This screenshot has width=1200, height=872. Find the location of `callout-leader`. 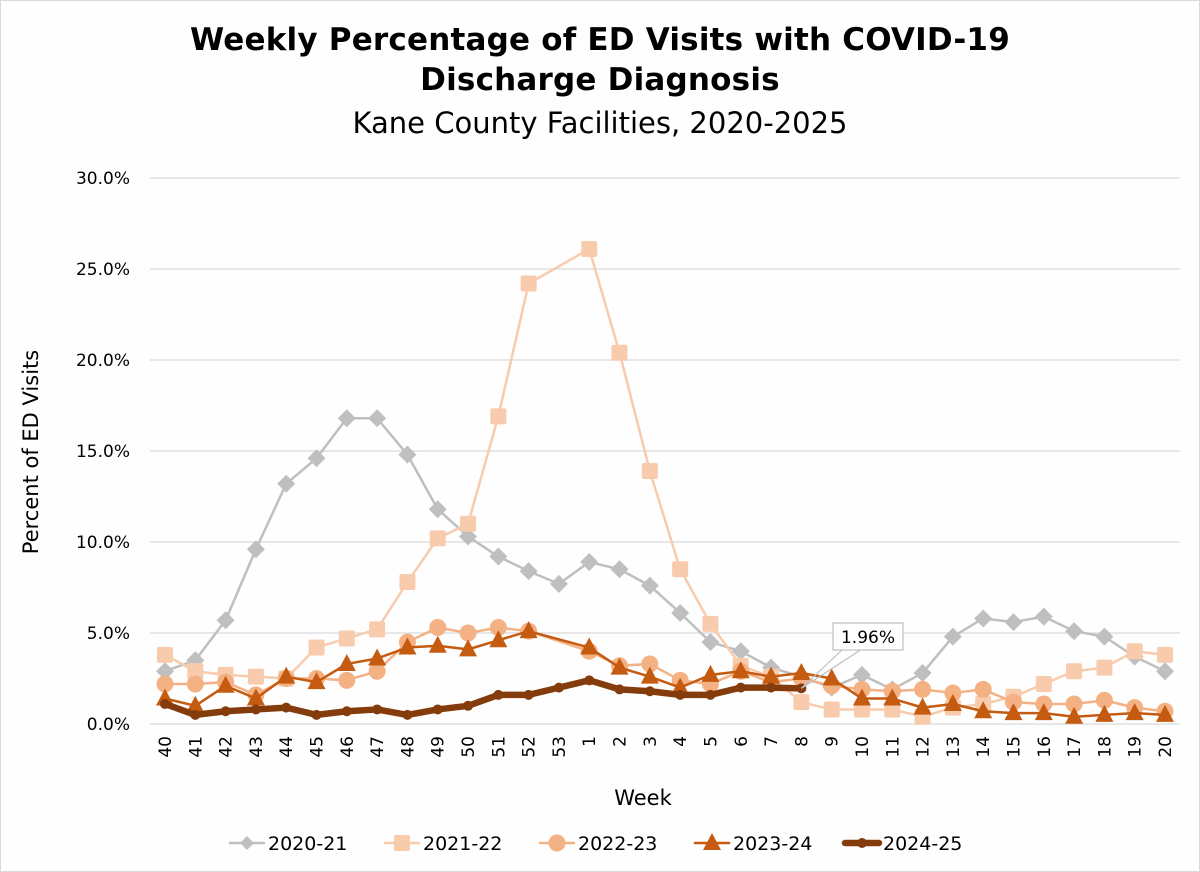

callout-leader is located at coordinates (832, 668).